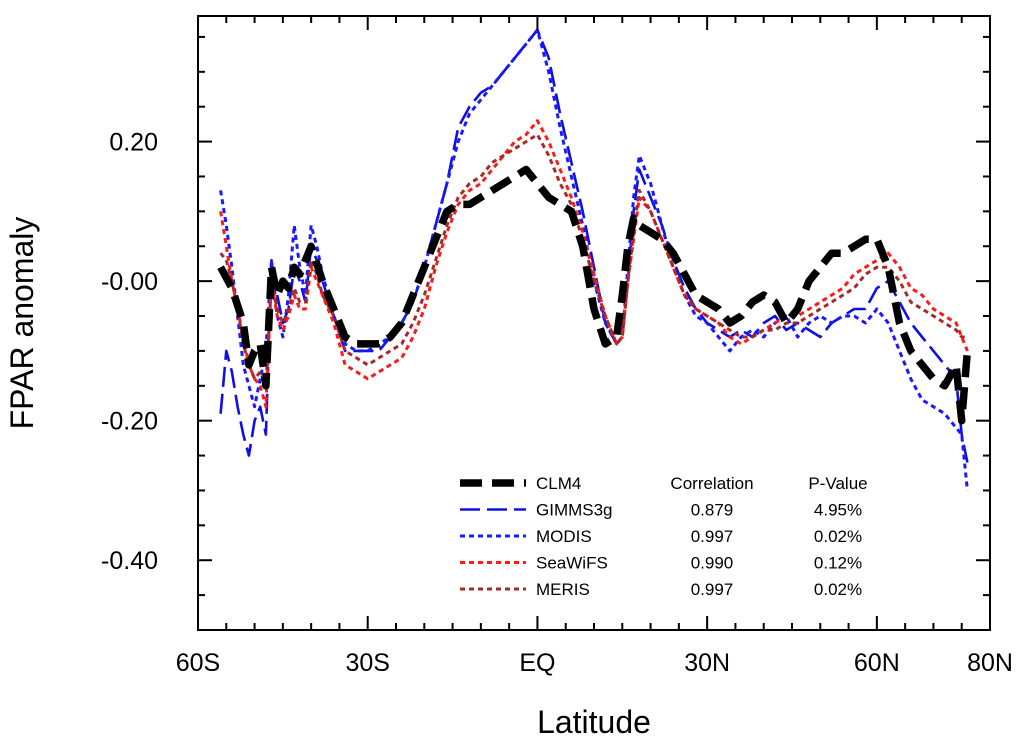 This screenshot has width=1024, height=739. I want to click on legend-label-modis: MODIS, so click(564, 536).